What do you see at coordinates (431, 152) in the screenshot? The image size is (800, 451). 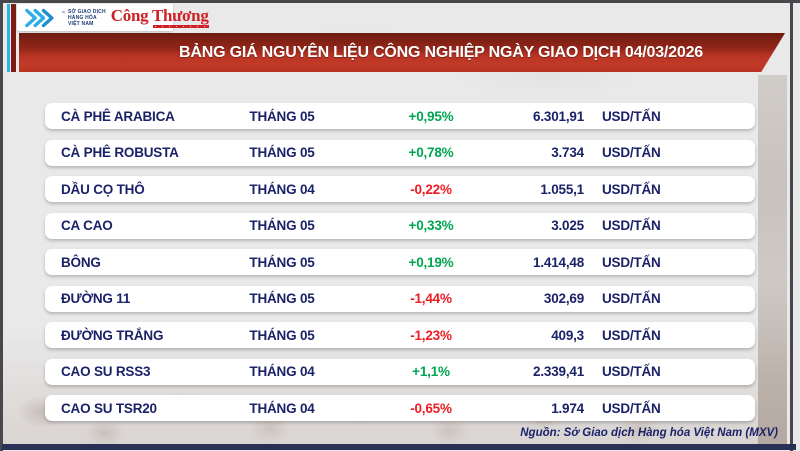 I see `change-percent: +0,78%` at bounding box center [431, 152].